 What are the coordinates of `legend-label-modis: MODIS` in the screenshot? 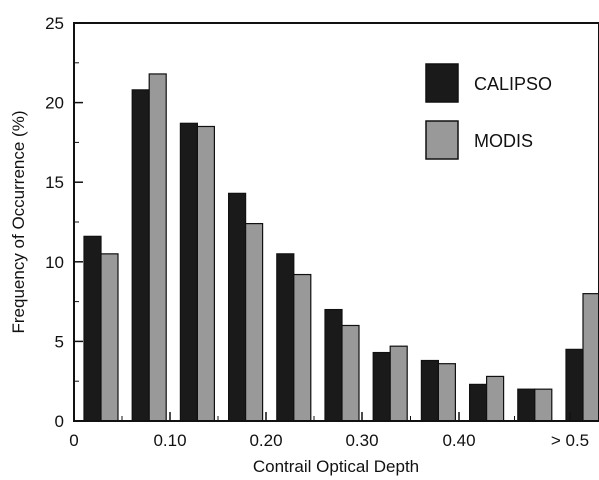 It's located at (503, 141).